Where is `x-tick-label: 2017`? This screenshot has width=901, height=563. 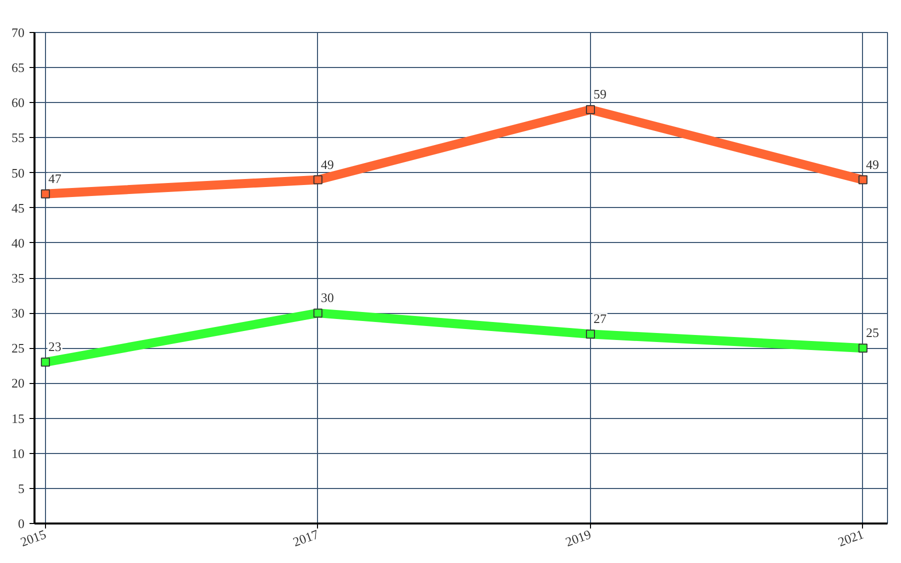 x-tick-label: 2017 is located at coordinates (305, 538).